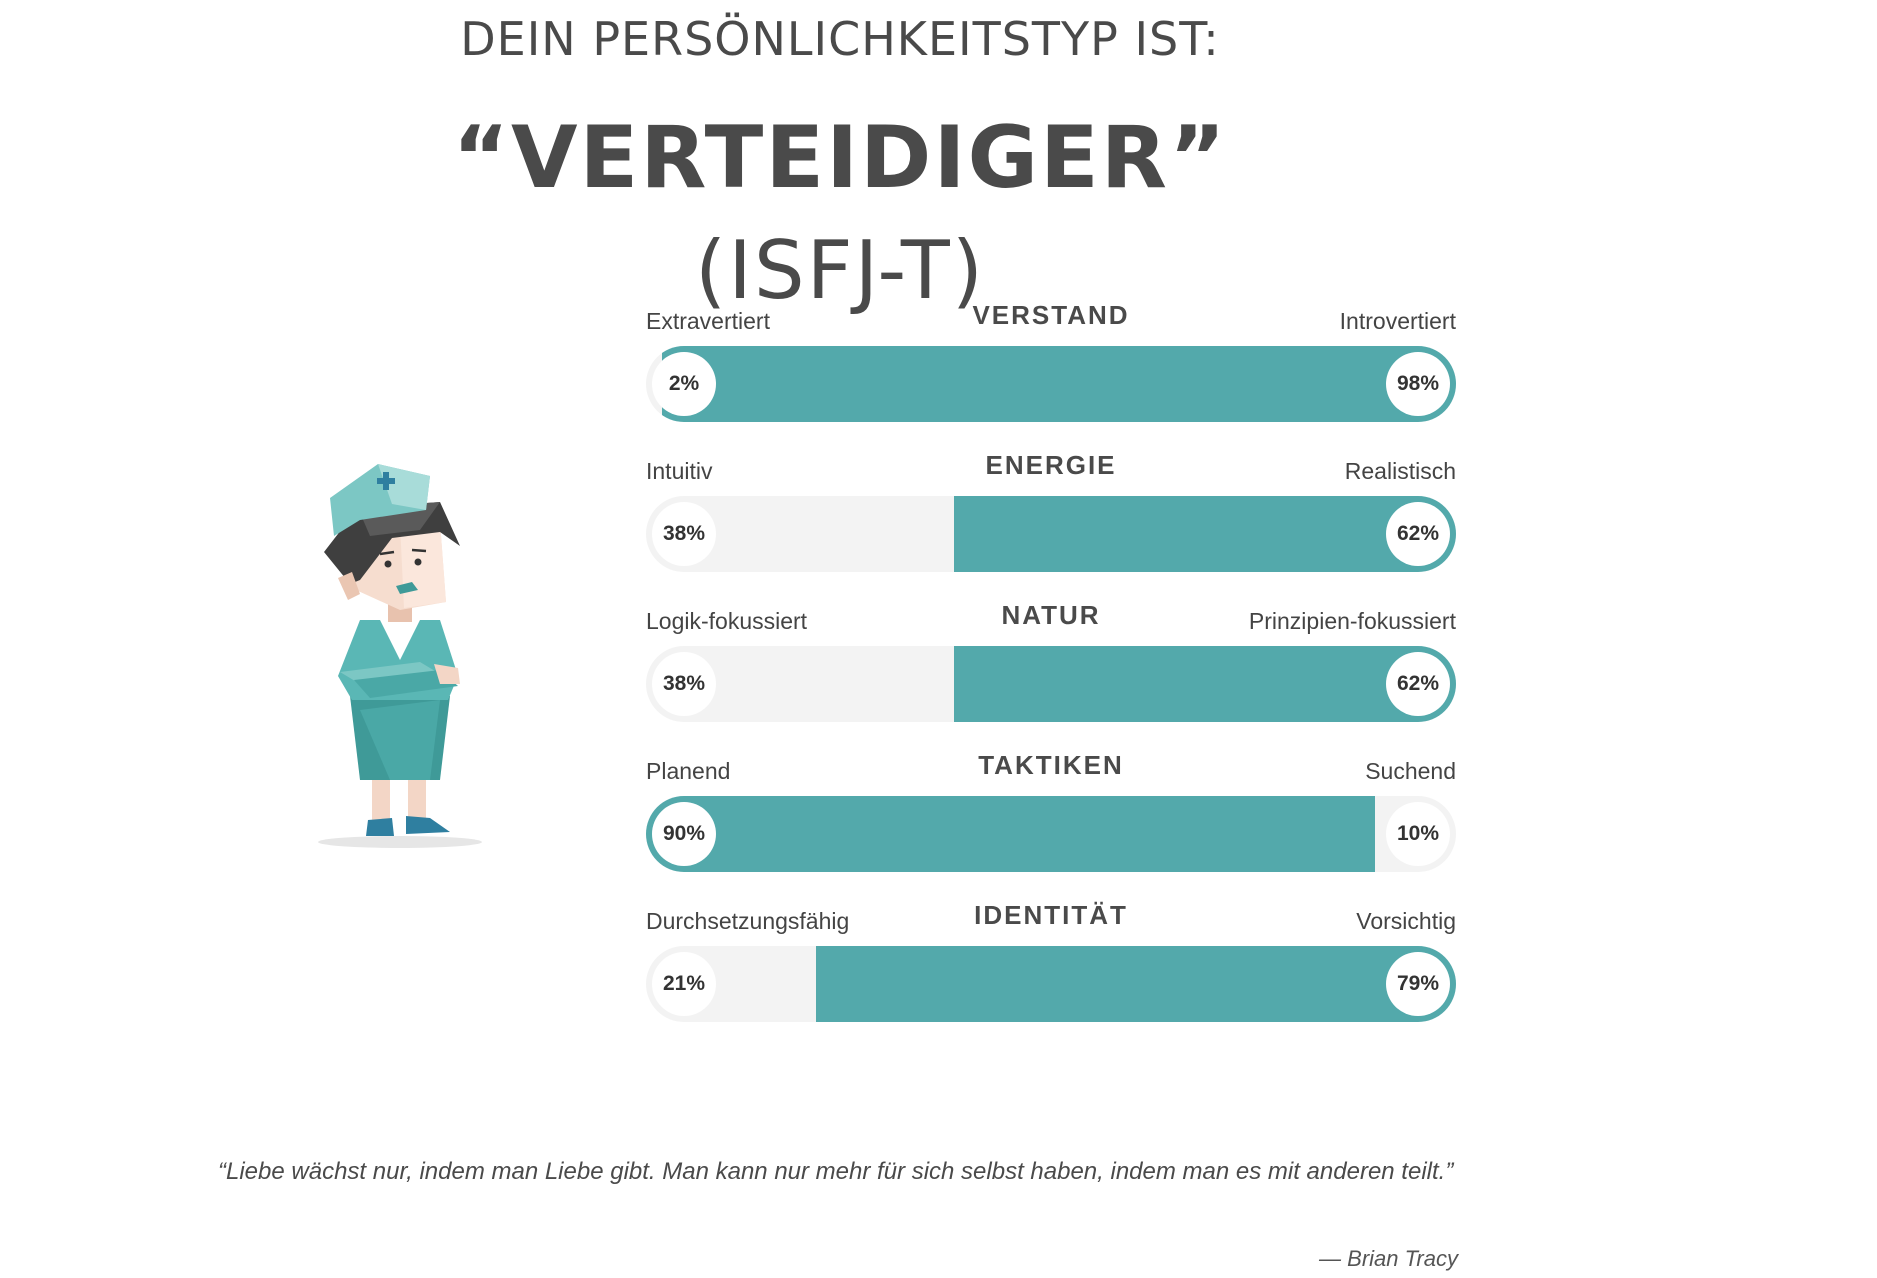  I want to click on trait-row-energie: Intuitiv ENERGIE Realistisch 38% 62%, so click(1051, 519).